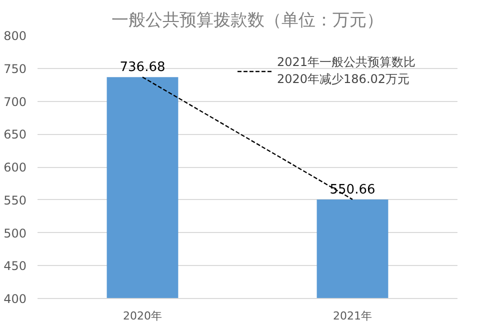  I want to click on x-tick-label: 2020年, so click(142, 316).